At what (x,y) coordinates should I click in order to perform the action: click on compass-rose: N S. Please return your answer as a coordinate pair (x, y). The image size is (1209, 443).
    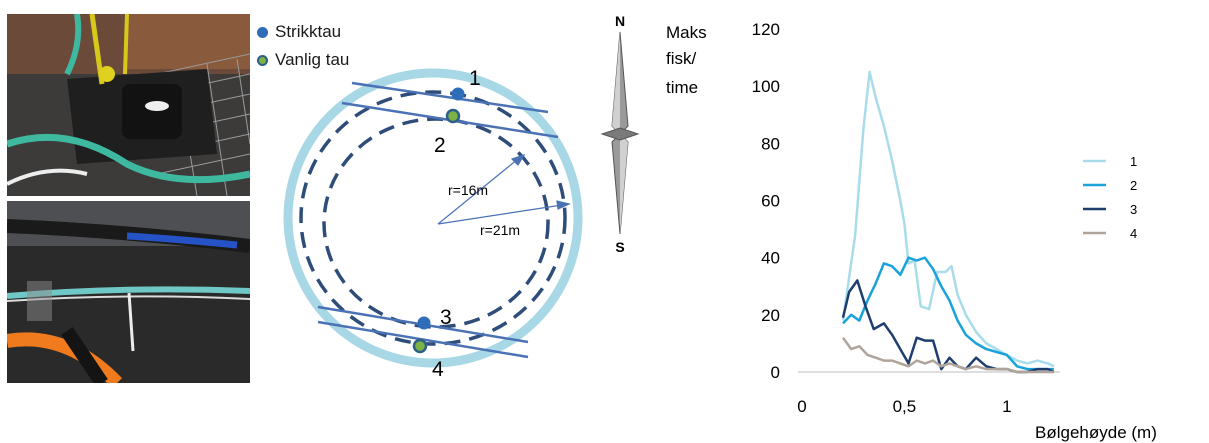
    Looking at the image, I should click on (620, 134).